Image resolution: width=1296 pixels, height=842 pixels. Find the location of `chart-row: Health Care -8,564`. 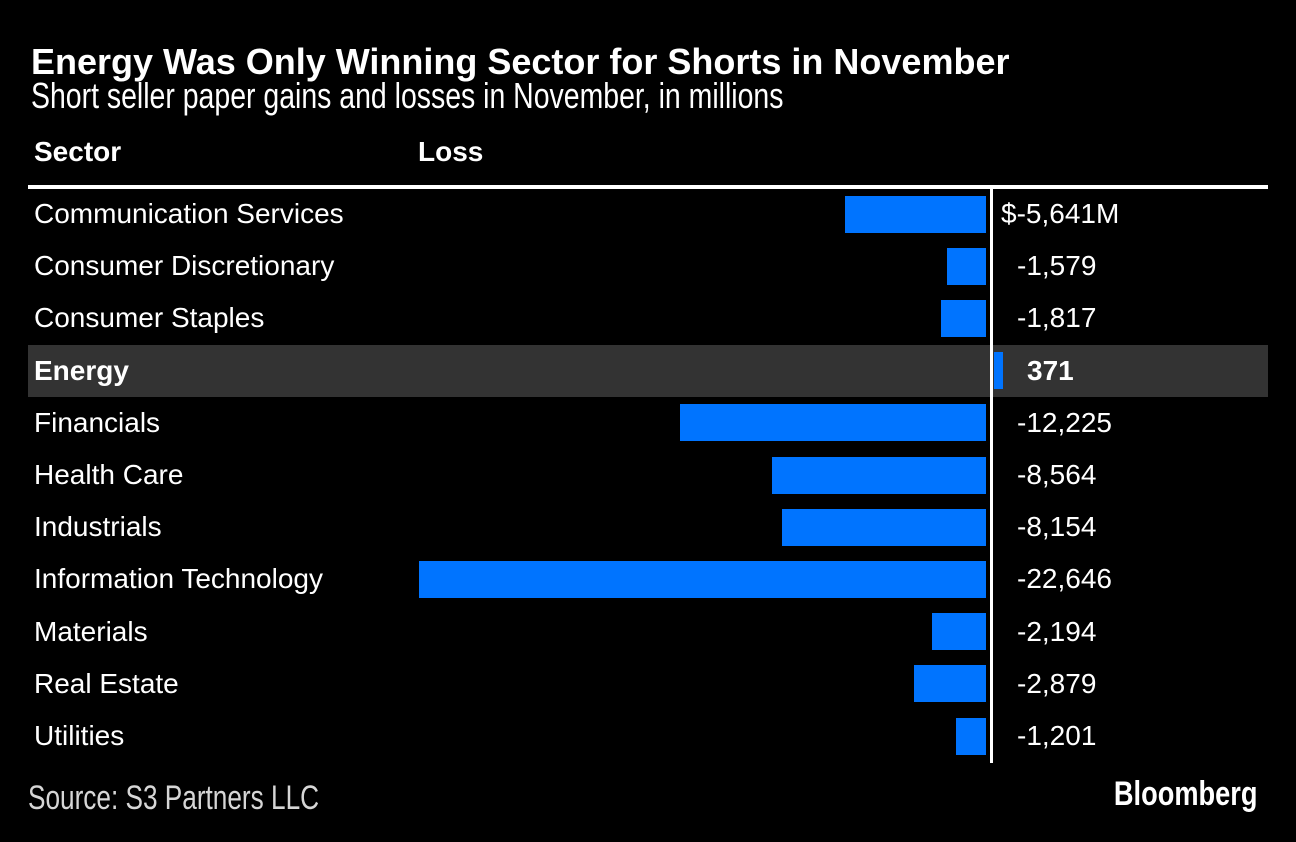

chart-row: Health Care -8,564 is located at coordinates (648, 475).